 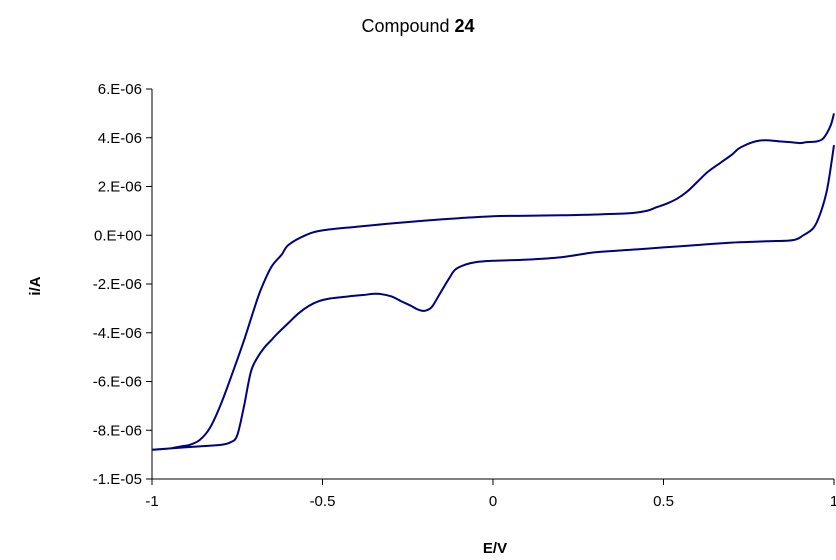 I want to click on y-tick-label: -1.E-05, so click(x=117, y=479).